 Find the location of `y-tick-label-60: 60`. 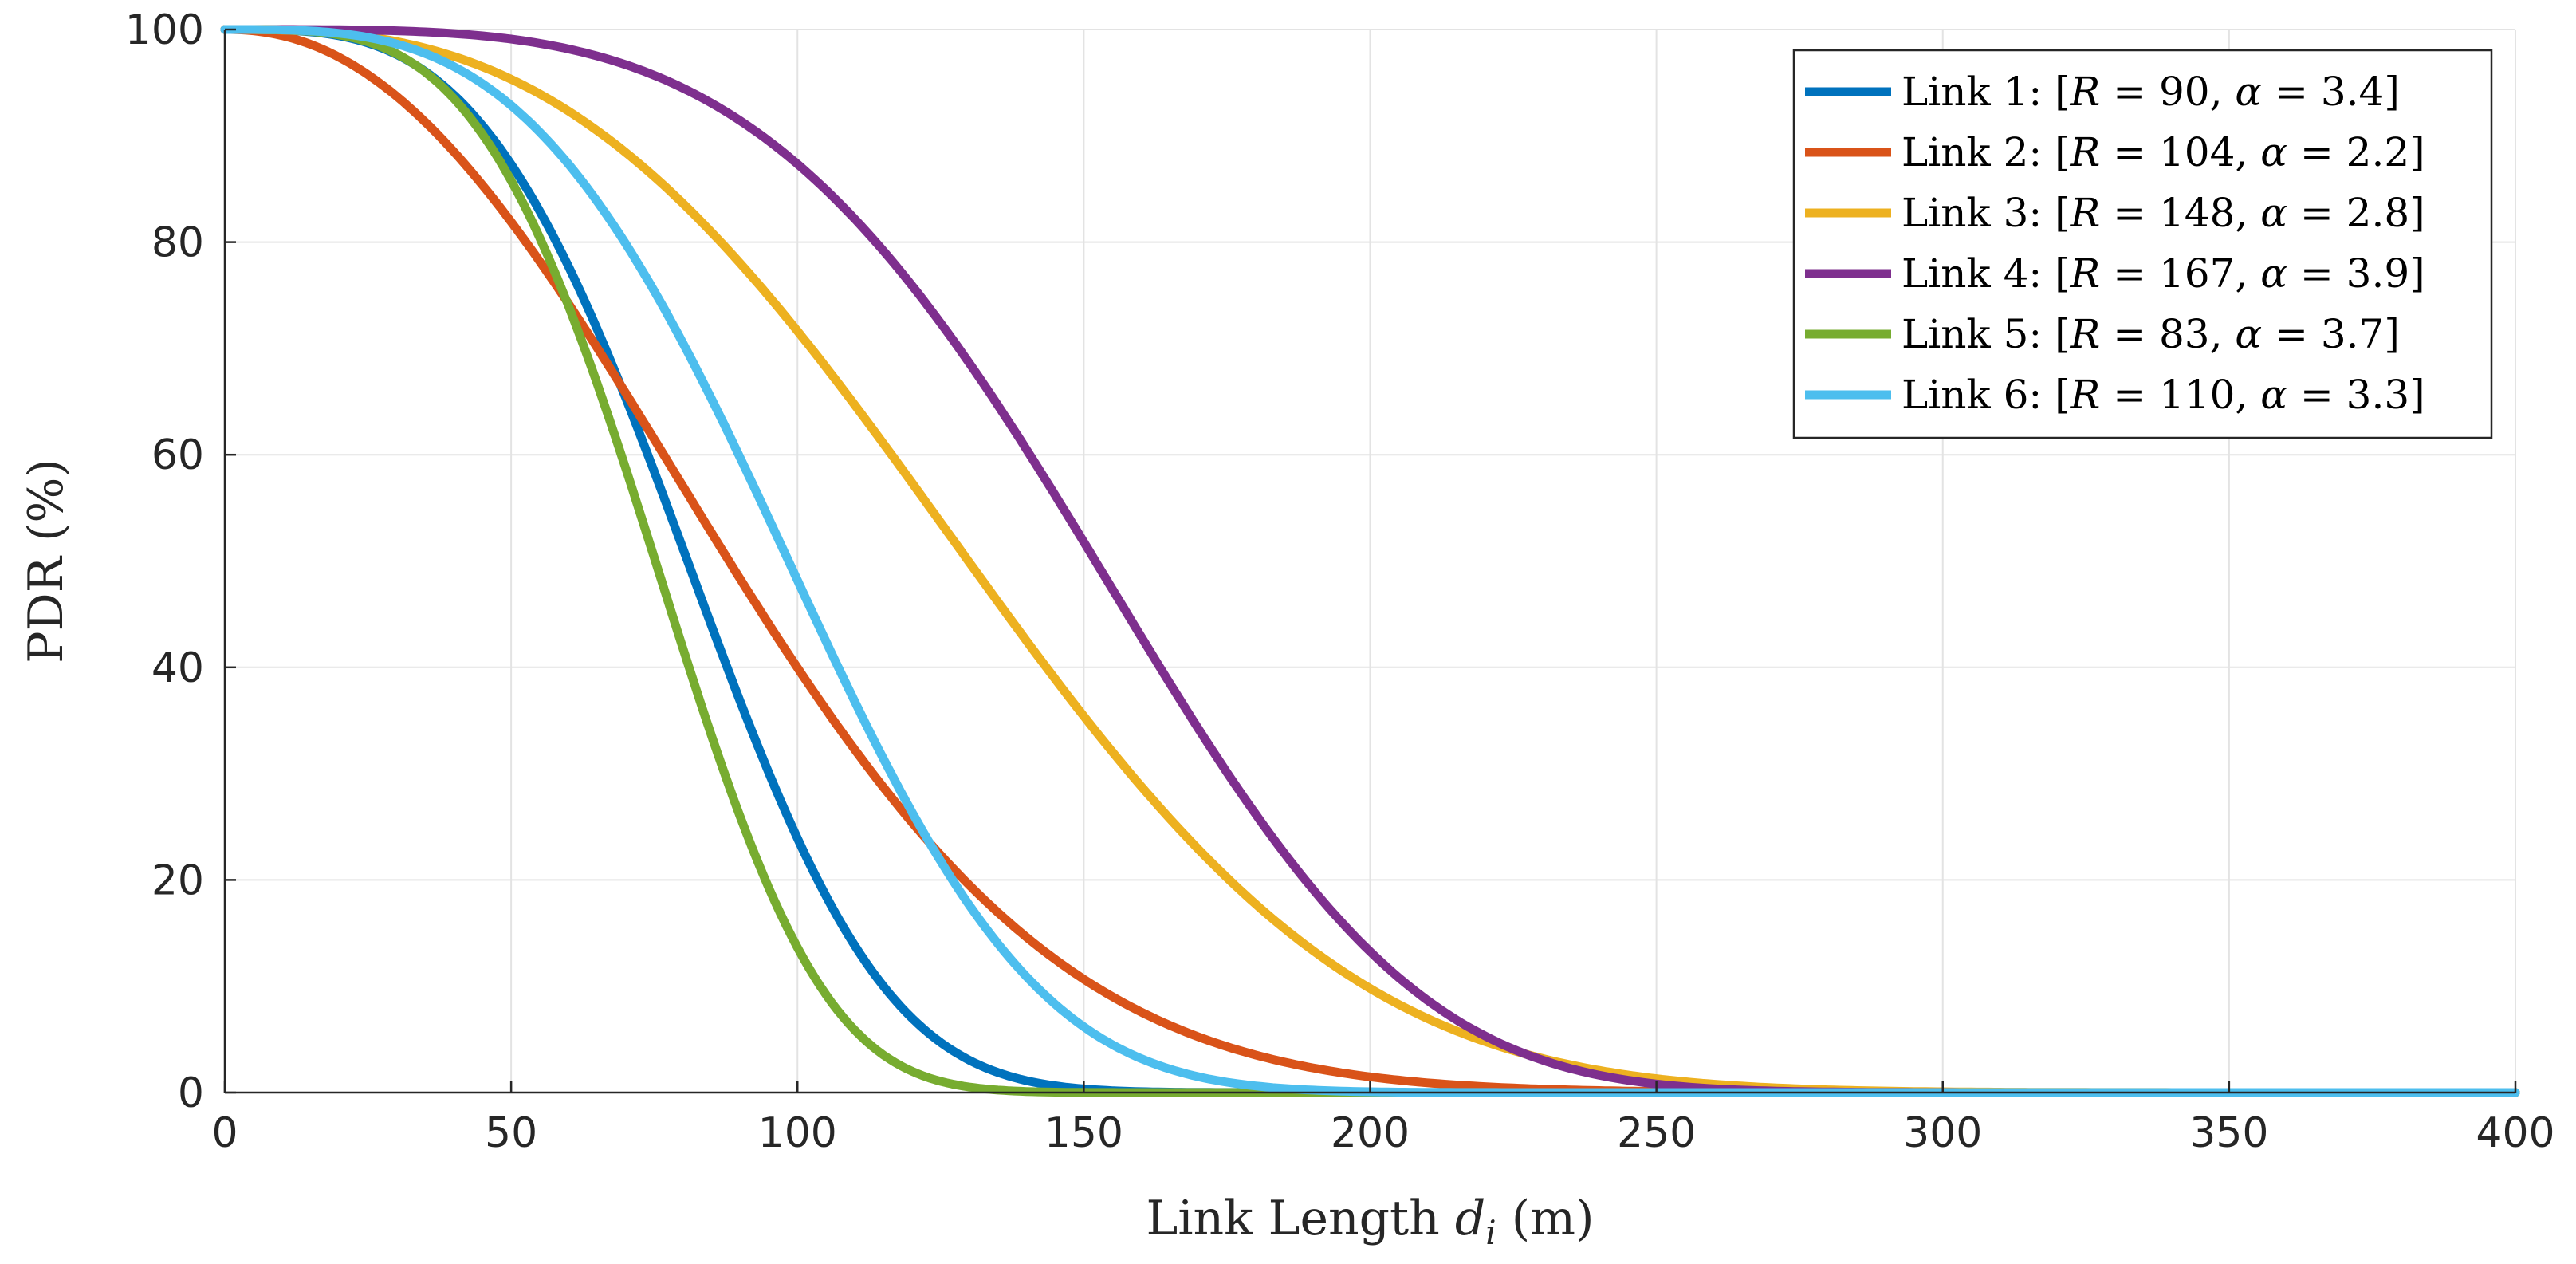

y-tick-label-60: 60 is located at coordinates (178, 455).